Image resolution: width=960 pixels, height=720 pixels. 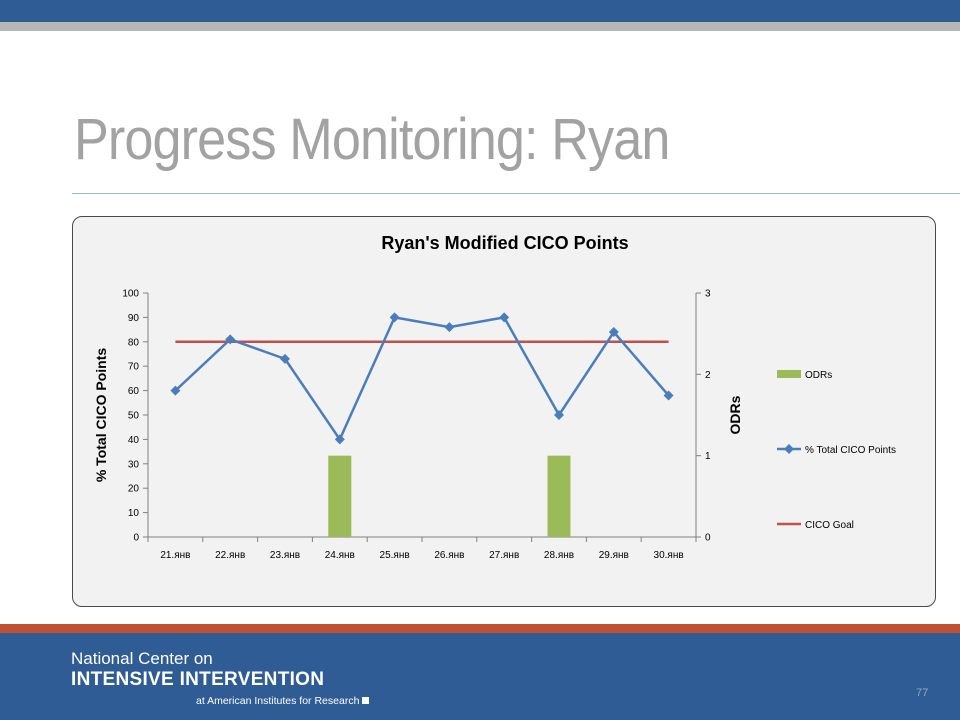 I want to click on y2-tick-label: 2, so click(x=708, y=375).